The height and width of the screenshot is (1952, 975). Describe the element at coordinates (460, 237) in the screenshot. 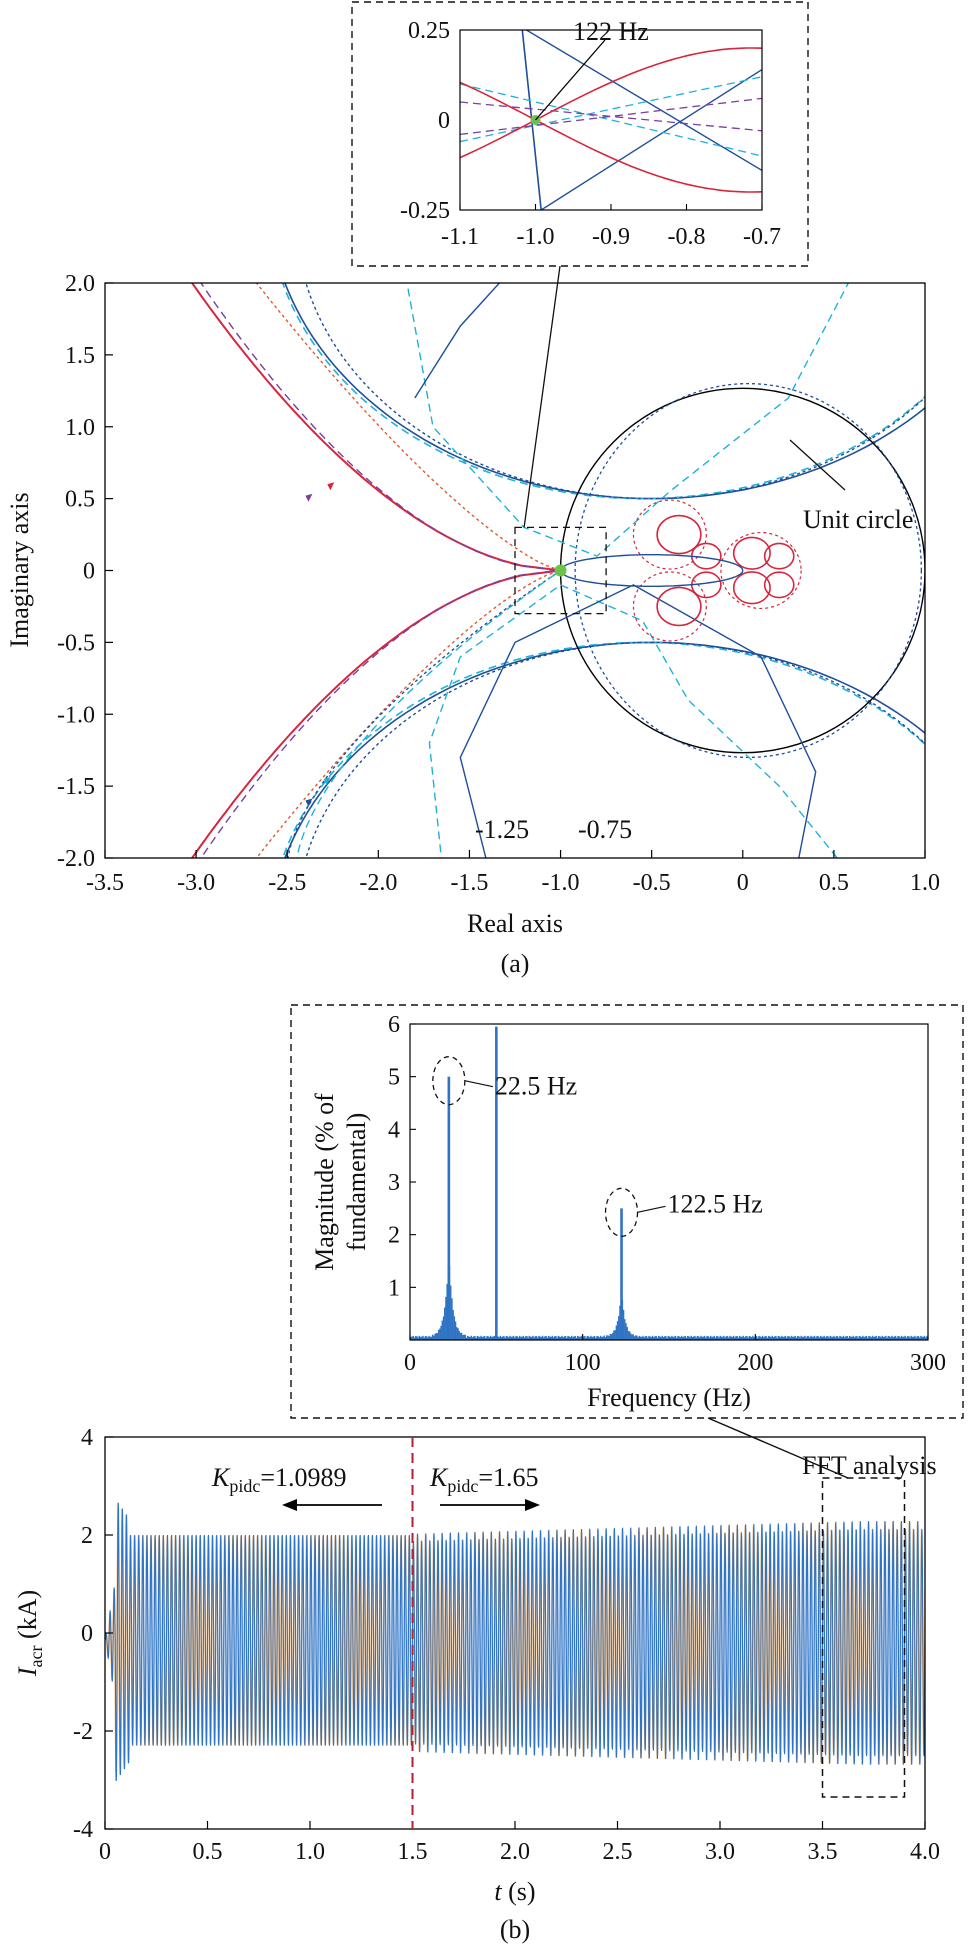

I see `zoom-x-tick-label: -1.1` at that location.